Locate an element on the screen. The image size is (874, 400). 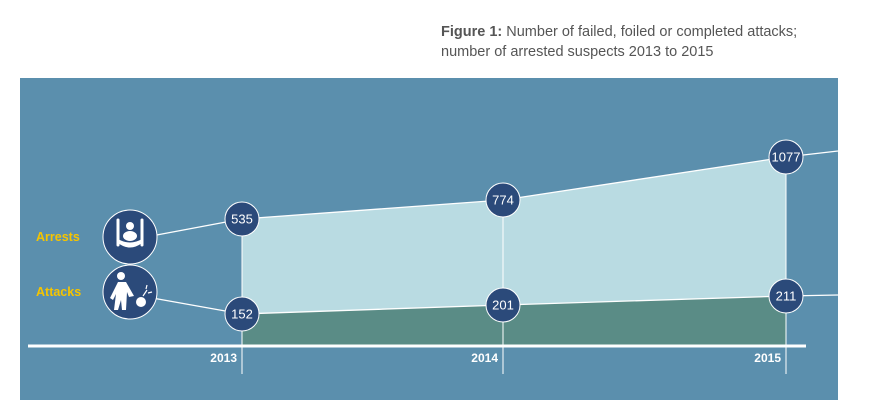
attacks-area is located at coordinates (514, 321).